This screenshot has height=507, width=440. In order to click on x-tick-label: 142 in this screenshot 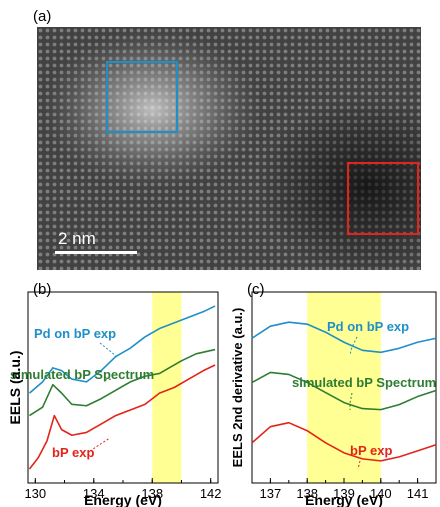, I will do `click(211, 493)`.